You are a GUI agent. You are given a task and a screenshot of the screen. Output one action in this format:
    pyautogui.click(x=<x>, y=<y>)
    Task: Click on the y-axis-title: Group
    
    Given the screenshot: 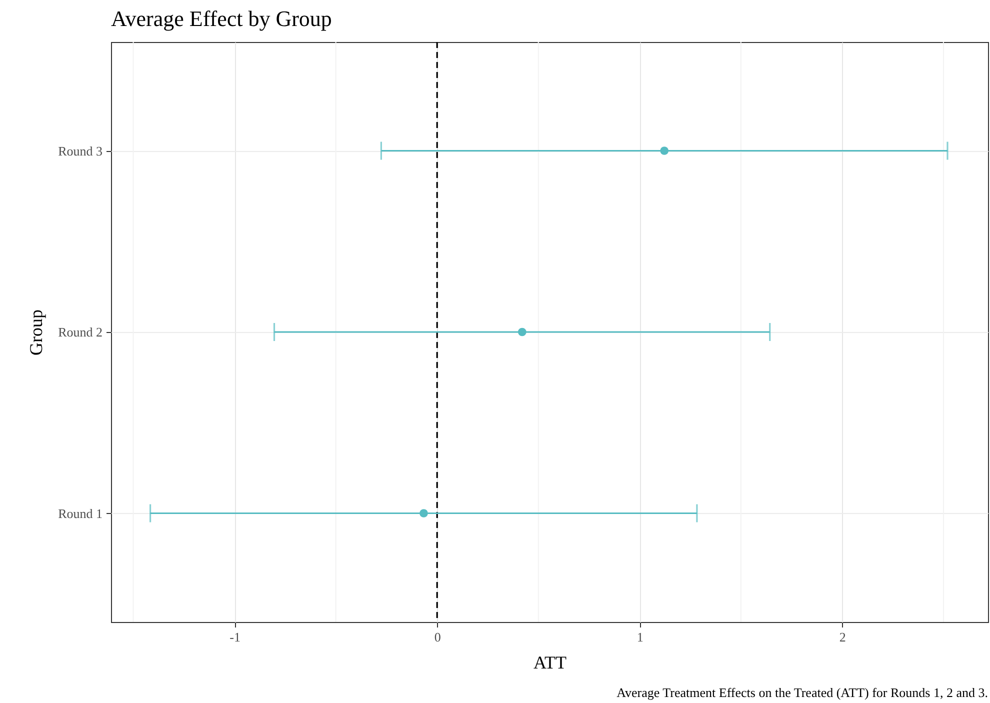 What is the action you would take?
    pyautogui.click(x=36, y=333)
    